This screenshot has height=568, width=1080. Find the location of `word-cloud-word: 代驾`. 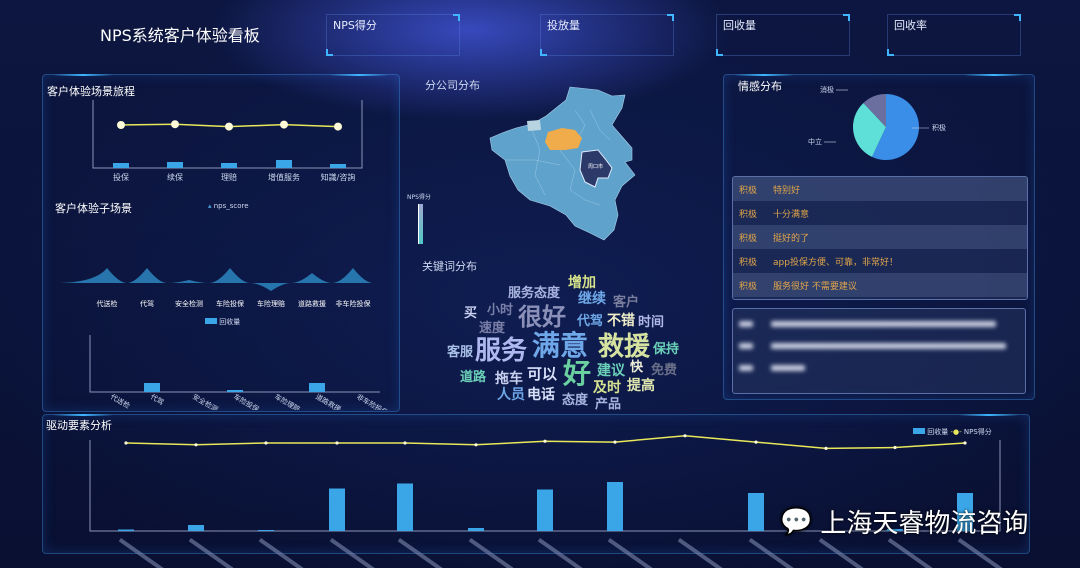

word-cloud-word: 代驾 is located at coordinates (590, 321).